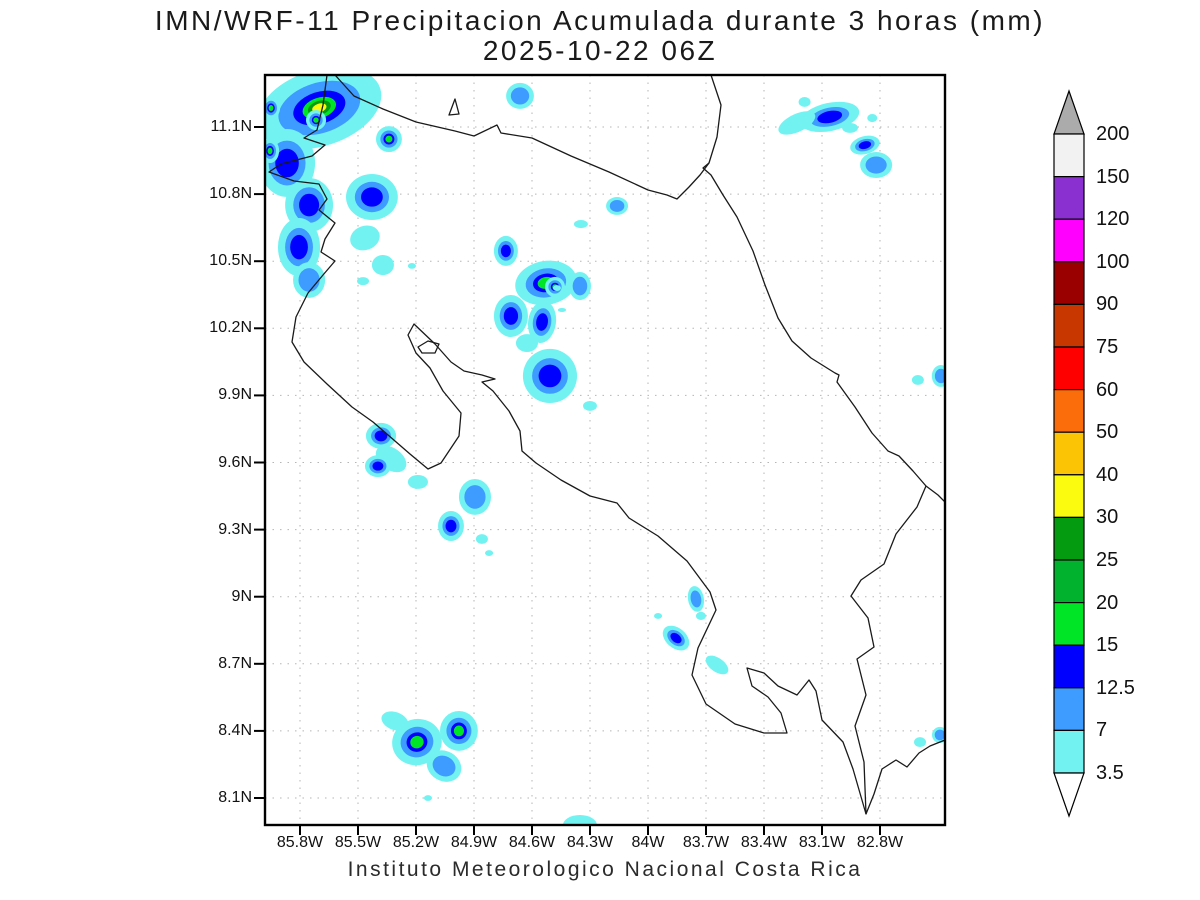 This screenshot has height=900, width=1200. I want to click on x-axis-label: 85.2W, so click(416, 842).